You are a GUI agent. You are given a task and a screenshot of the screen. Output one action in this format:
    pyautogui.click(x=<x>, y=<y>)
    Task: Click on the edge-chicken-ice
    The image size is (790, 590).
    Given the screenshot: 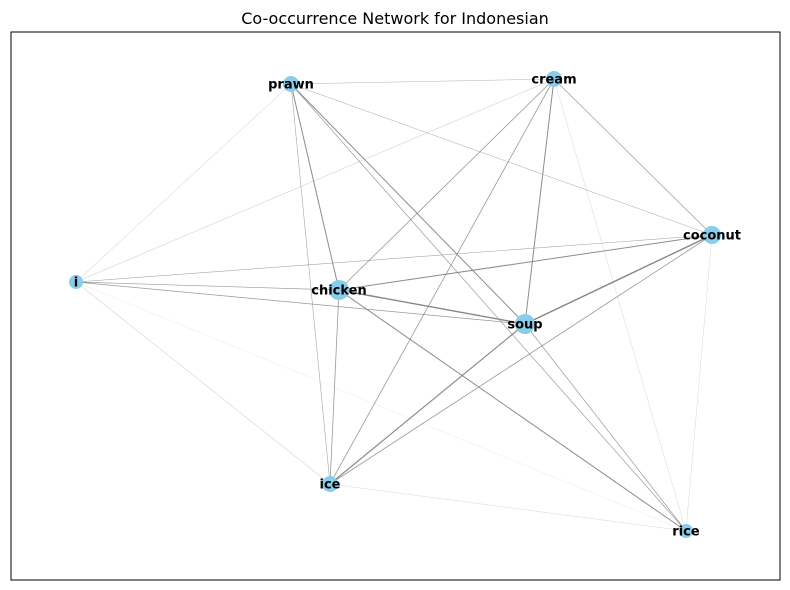 What is the action you would take?
    pyautogui.click(x=334, y=387)
    